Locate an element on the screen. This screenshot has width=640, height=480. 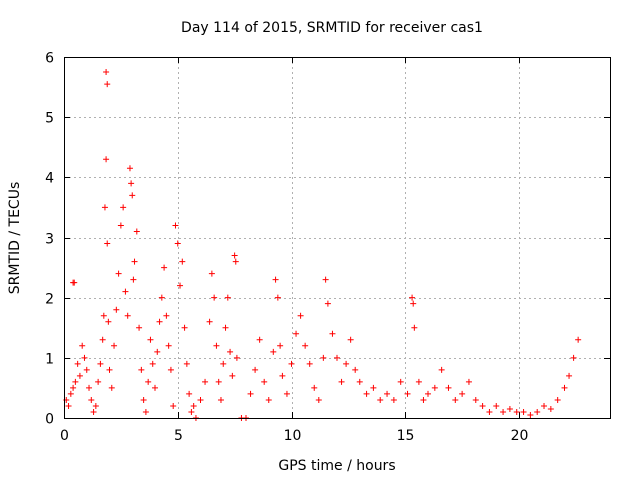
x-axis-label: GPS time / hours is located at coordinates (336, 466).